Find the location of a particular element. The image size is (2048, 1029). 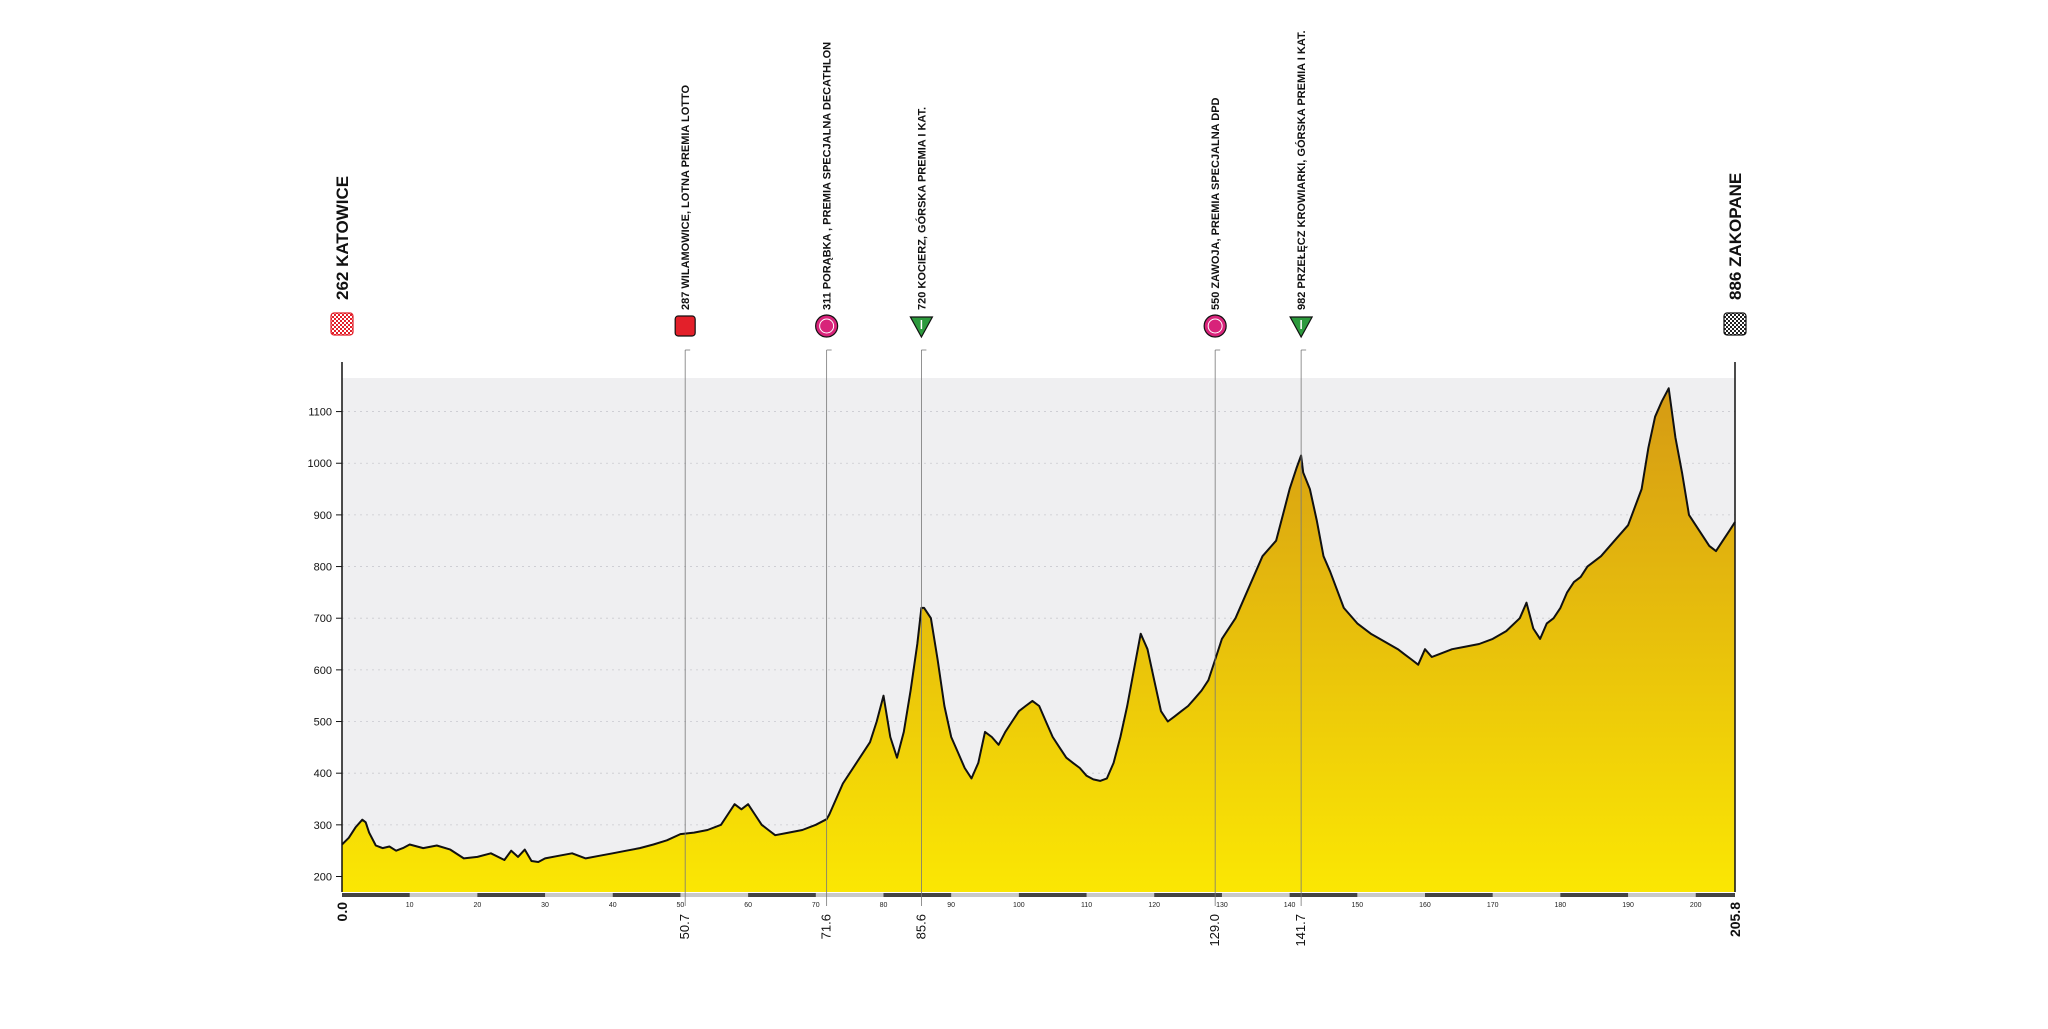

x-tick-label: 20 is located at coordinates (477, 905).